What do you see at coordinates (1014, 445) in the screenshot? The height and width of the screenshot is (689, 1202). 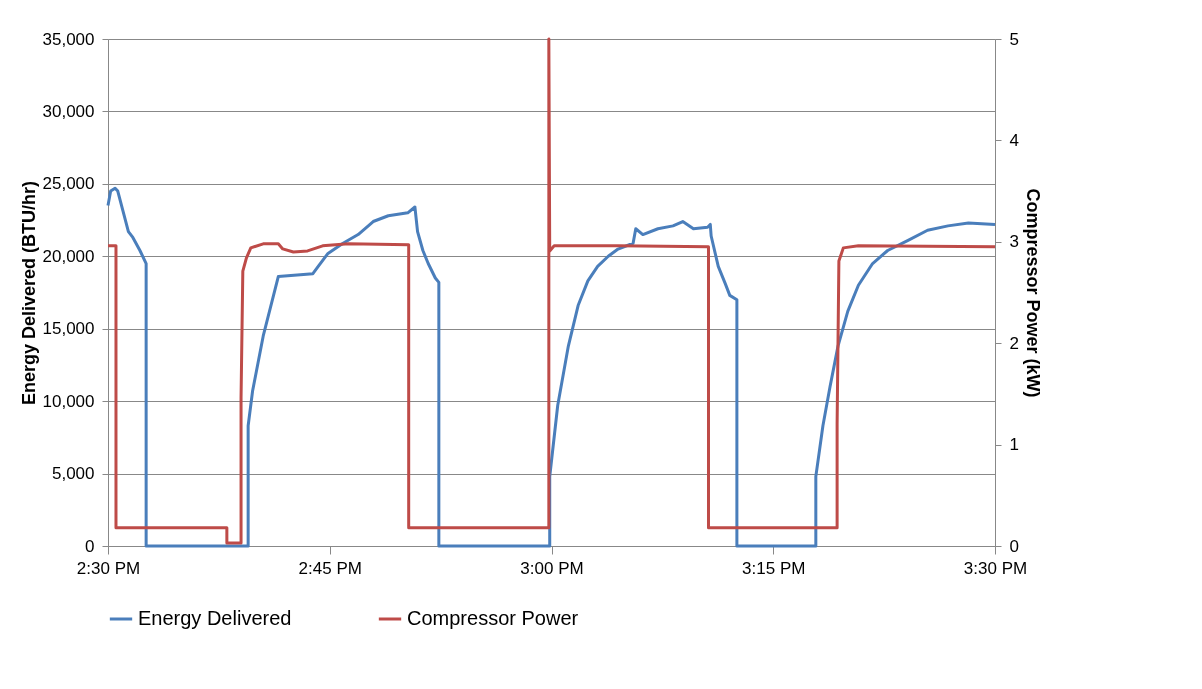 I see `y2-tick-label: 1` at bounding box center [1014, 445].